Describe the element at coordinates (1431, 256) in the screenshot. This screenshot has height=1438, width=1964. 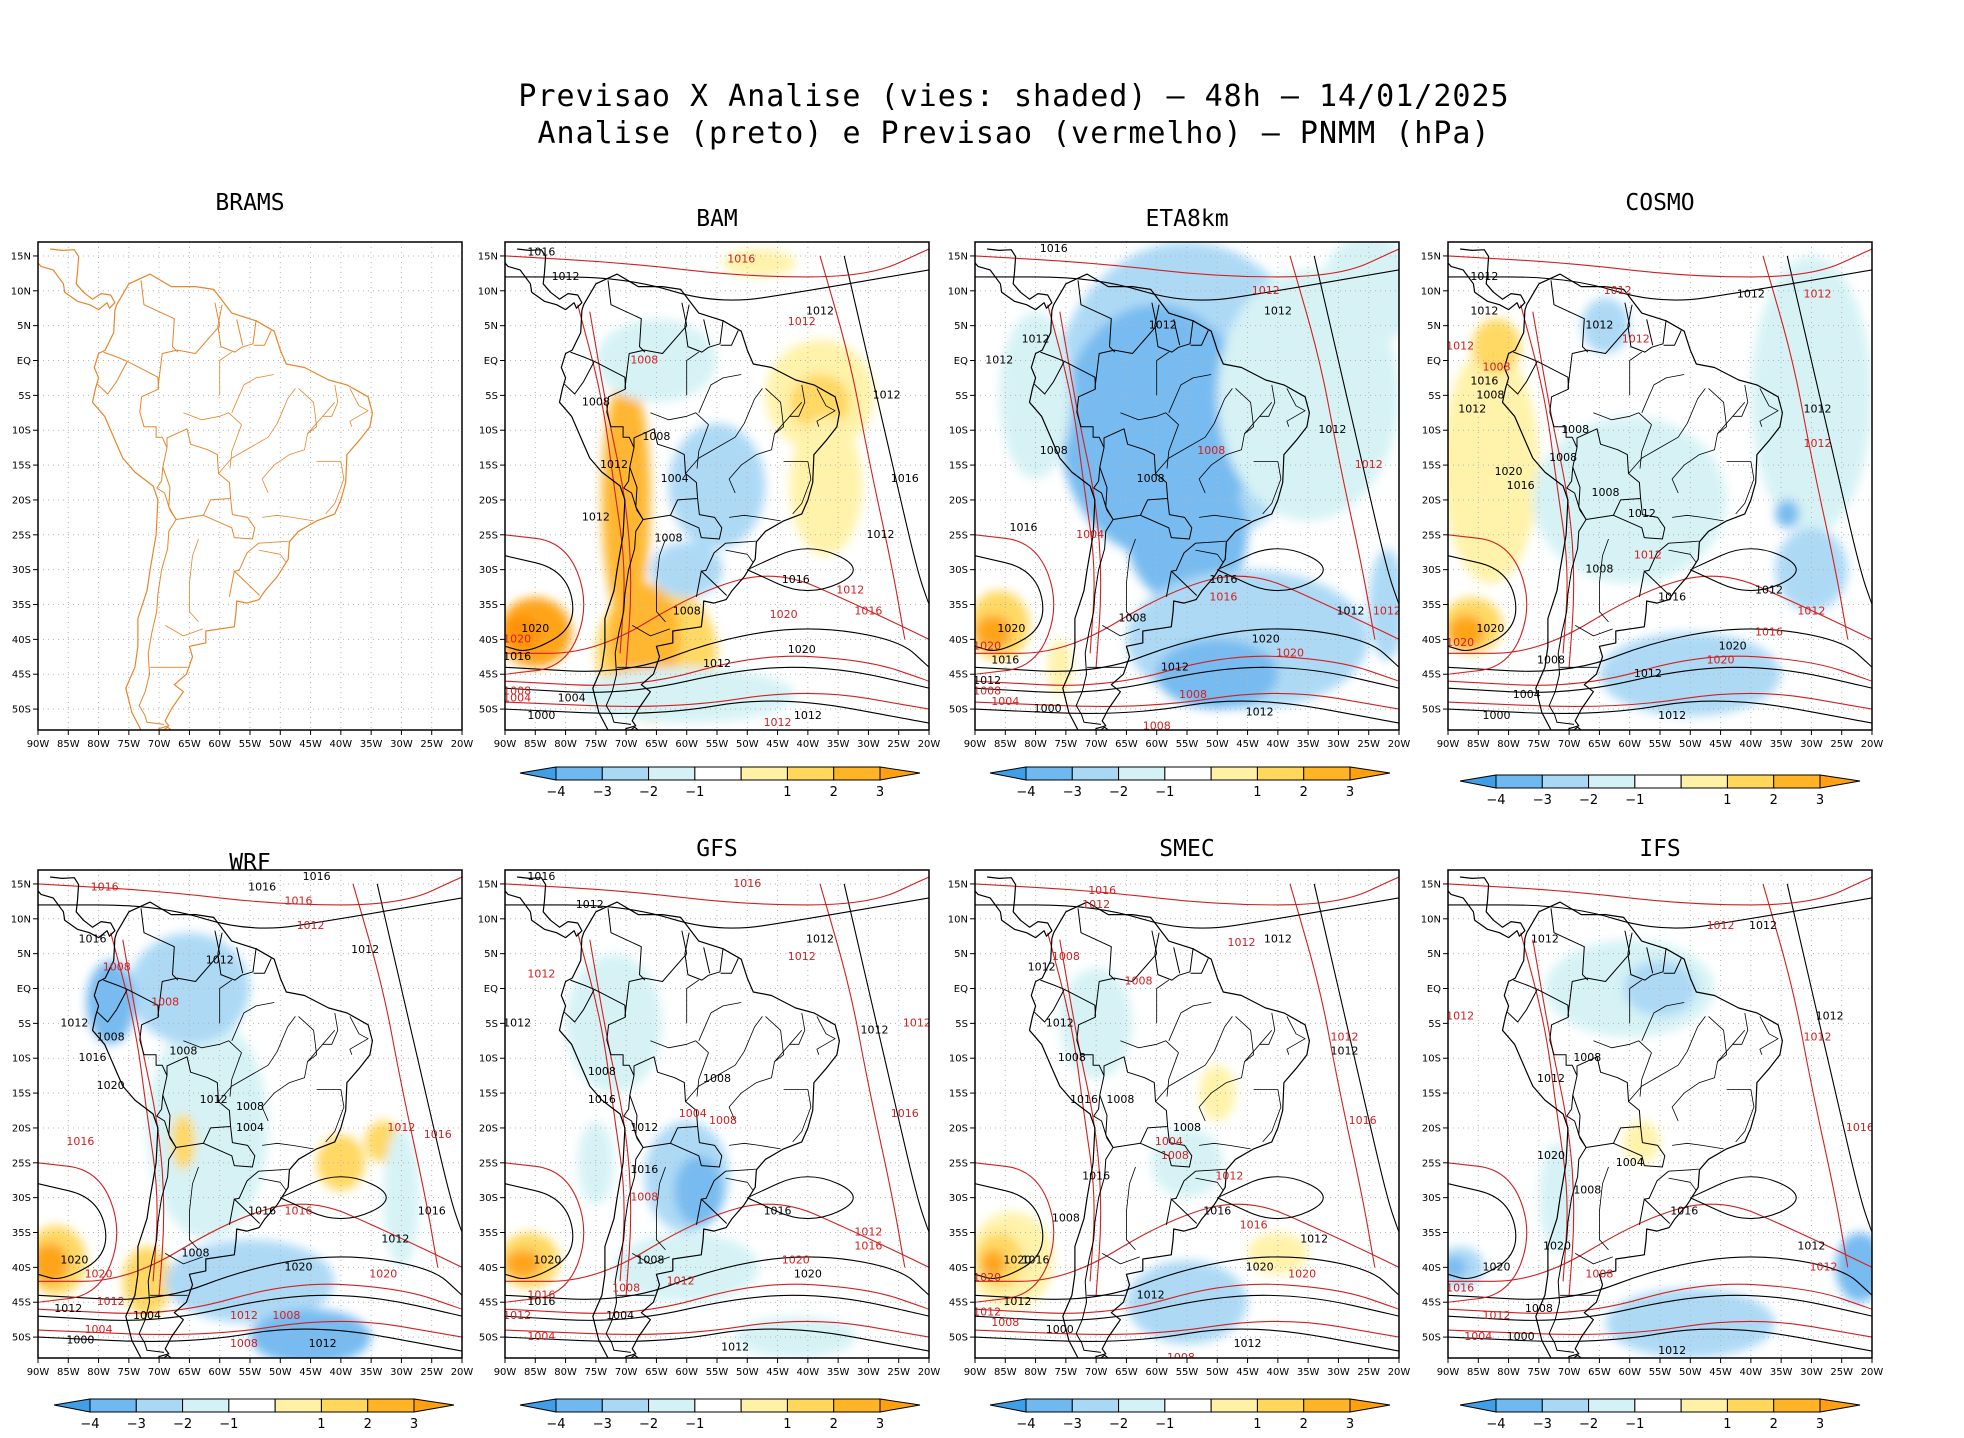
I see `lat-tick-label: 15N` at that location.